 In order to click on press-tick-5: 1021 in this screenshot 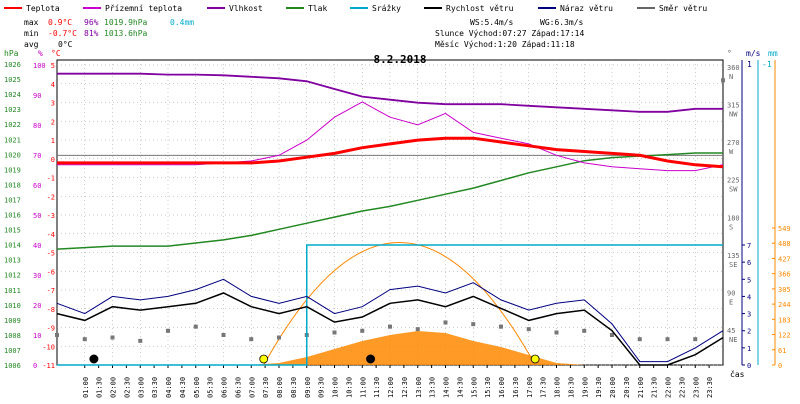, I will do `click(12, 140)`.